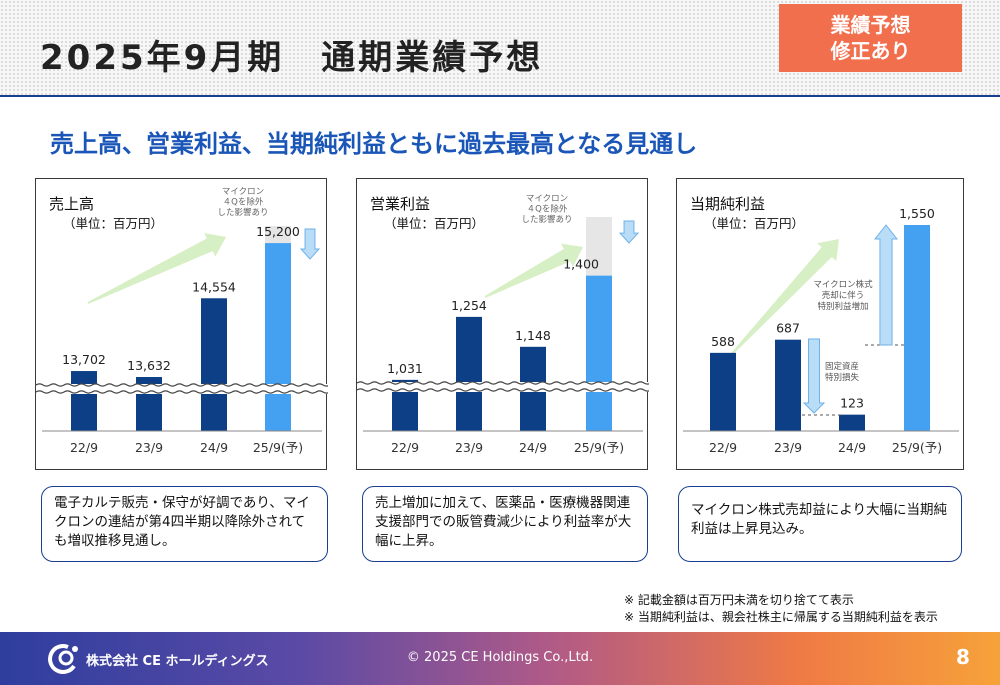  What do you see at coordinates (852, 403) in the screenshot?
I see `data-label: 123` at bounding box center [852, 403].